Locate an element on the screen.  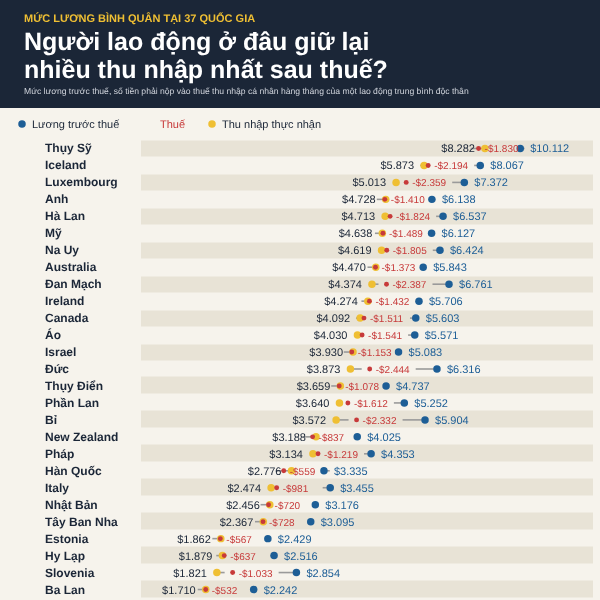
text: Người lao động ở đâu giữ lại nhiều thu nhập nhất sau thuế? is located at coordinates (206, 56).